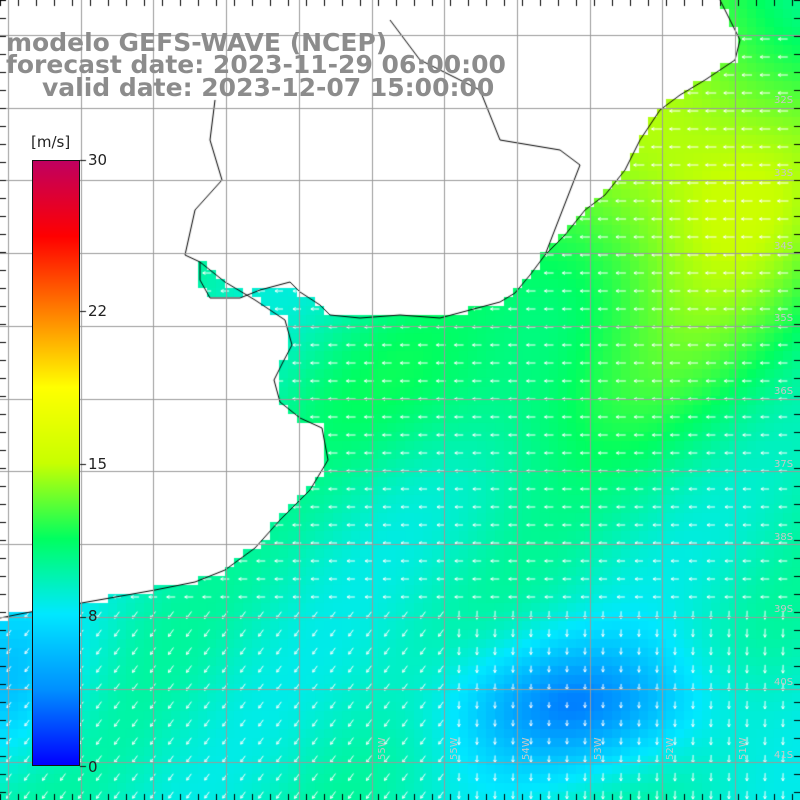 The height and width of the screenshot is (800, 800). I want to click on colorbar-tick-15: 15, so click(98, 464).